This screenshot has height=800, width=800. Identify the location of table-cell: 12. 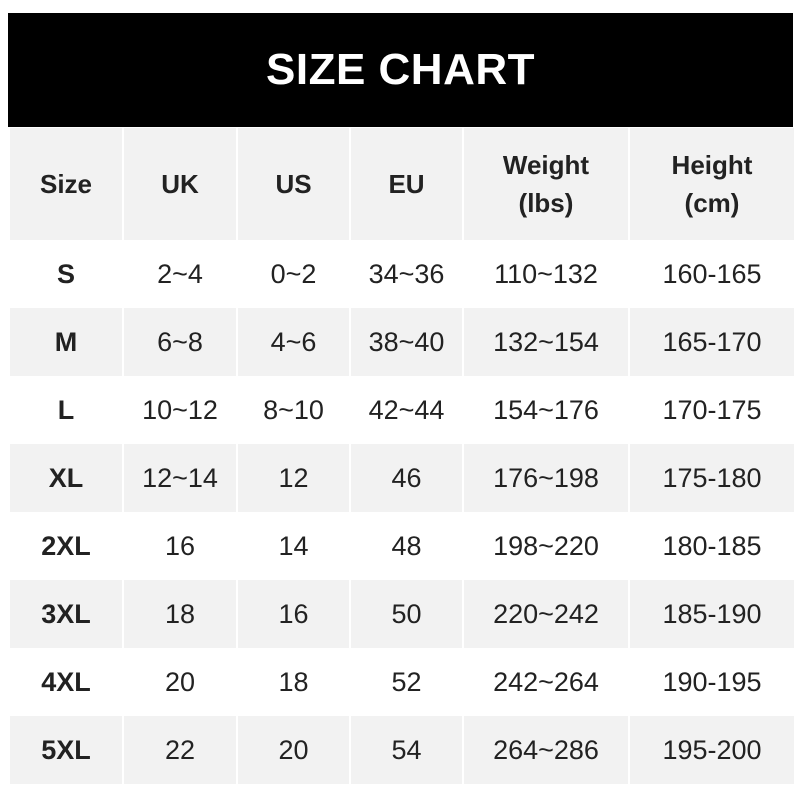
(293, 478).